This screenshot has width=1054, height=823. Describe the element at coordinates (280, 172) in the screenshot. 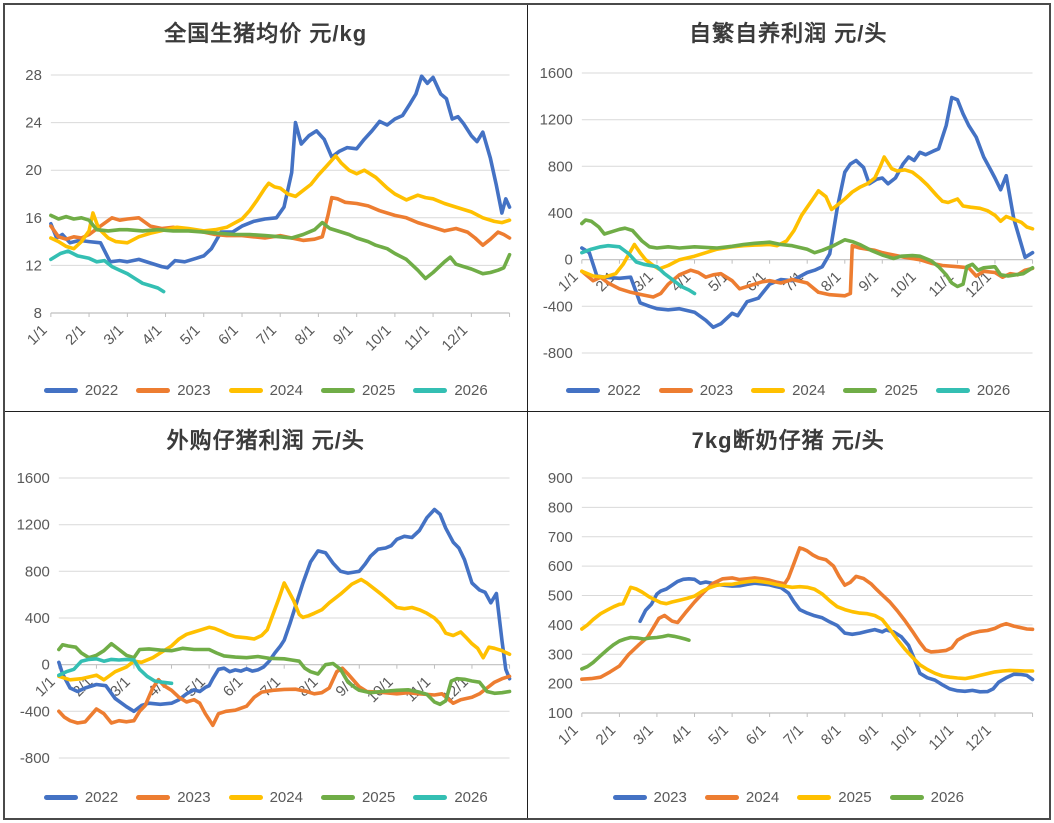

I see `series-line-2022` at that location.